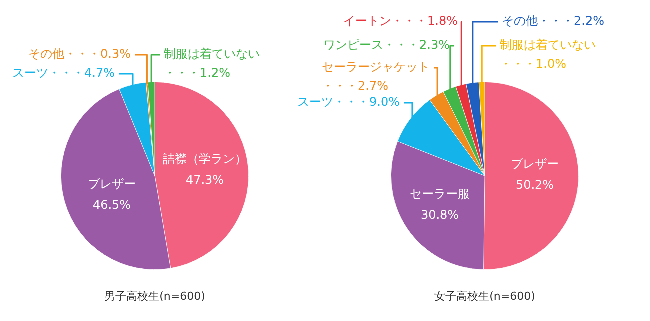 This screenshot has width=650, height=321. I want to click on slice-label: セーラー服, so click(440, 194).